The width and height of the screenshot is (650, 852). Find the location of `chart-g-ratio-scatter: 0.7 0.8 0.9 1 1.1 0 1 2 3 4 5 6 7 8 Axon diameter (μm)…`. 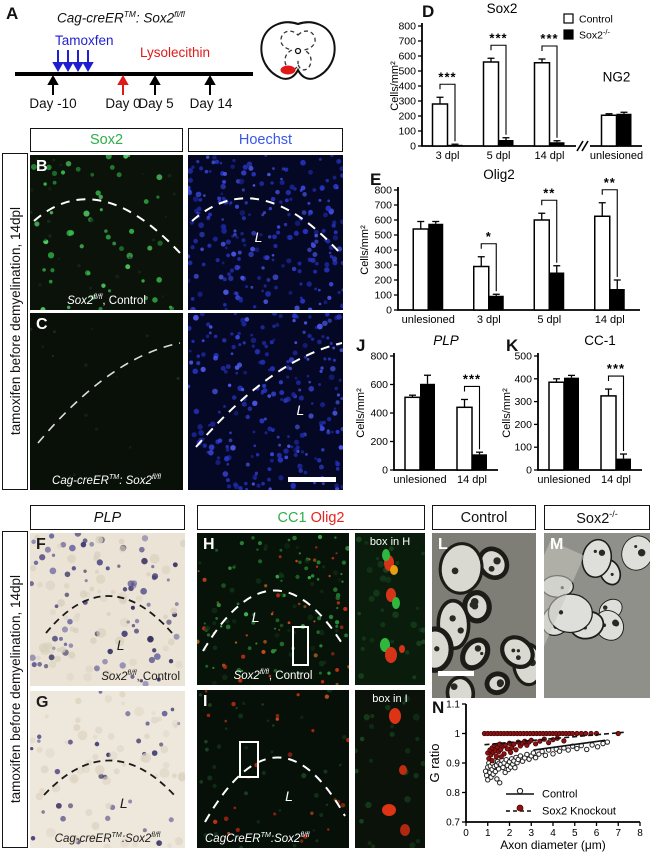

chart-g-ratio-scatter: 0.7 0.8 0.9 1 1.1 0 1 2 3 4 5 6 7 8 Axon diameter (μm)… is located at coordinates (538, 775).